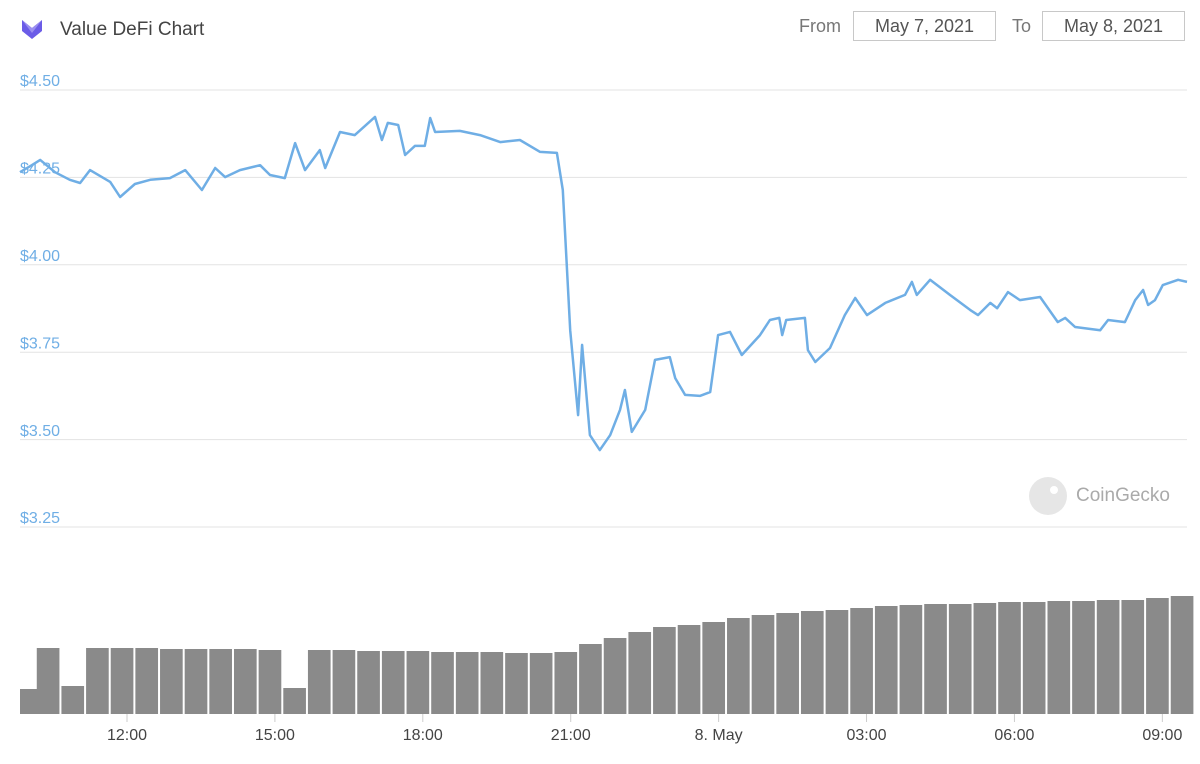 This screenshot has width=1200, height=764. Describe the element at coordinates (423, 735) in the screenshot. I see `x-tick-label: 18:00` at that location.